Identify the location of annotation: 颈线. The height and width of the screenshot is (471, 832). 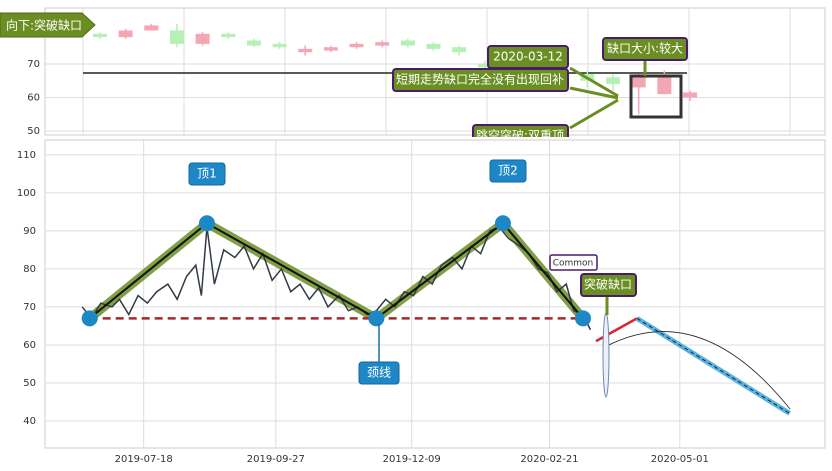
(379, 373).